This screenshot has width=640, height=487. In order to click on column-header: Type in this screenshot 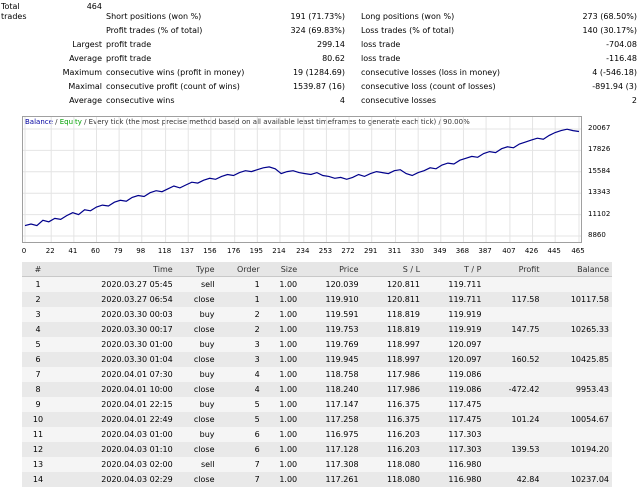, I will do `click(197, 269)`.